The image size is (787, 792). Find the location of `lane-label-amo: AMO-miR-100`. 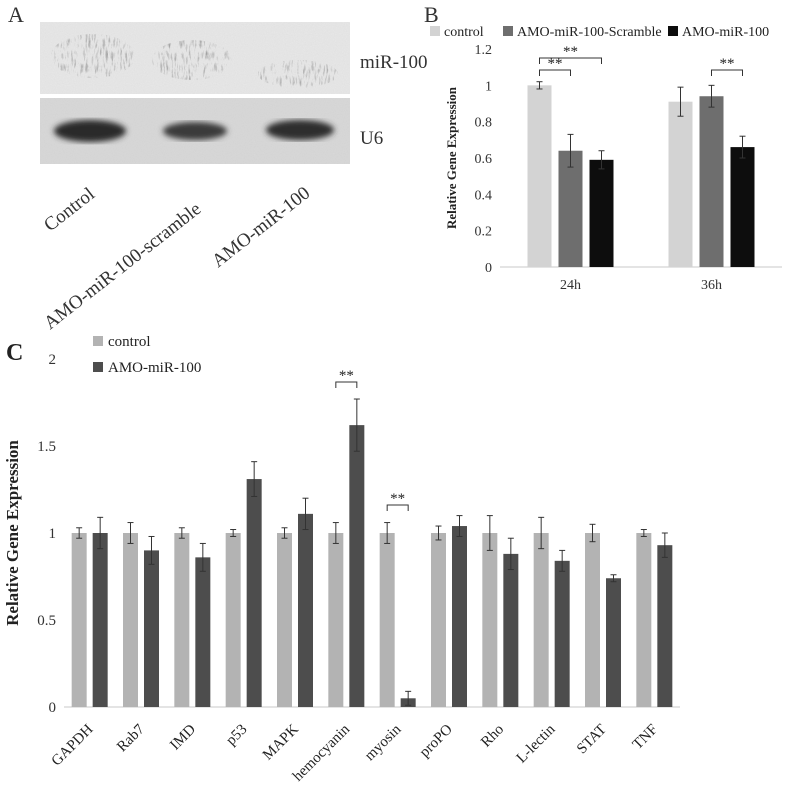

lane-label-amo: AMO-miR-100 is located at coordinates (261, 227).